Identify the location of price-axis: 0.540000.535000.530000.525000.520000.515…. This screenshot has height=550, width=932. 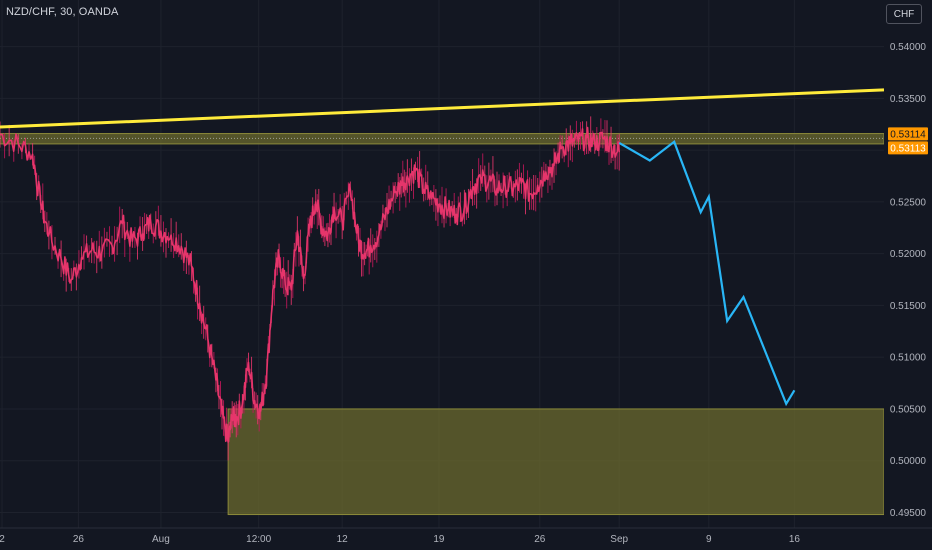
(908, 275).